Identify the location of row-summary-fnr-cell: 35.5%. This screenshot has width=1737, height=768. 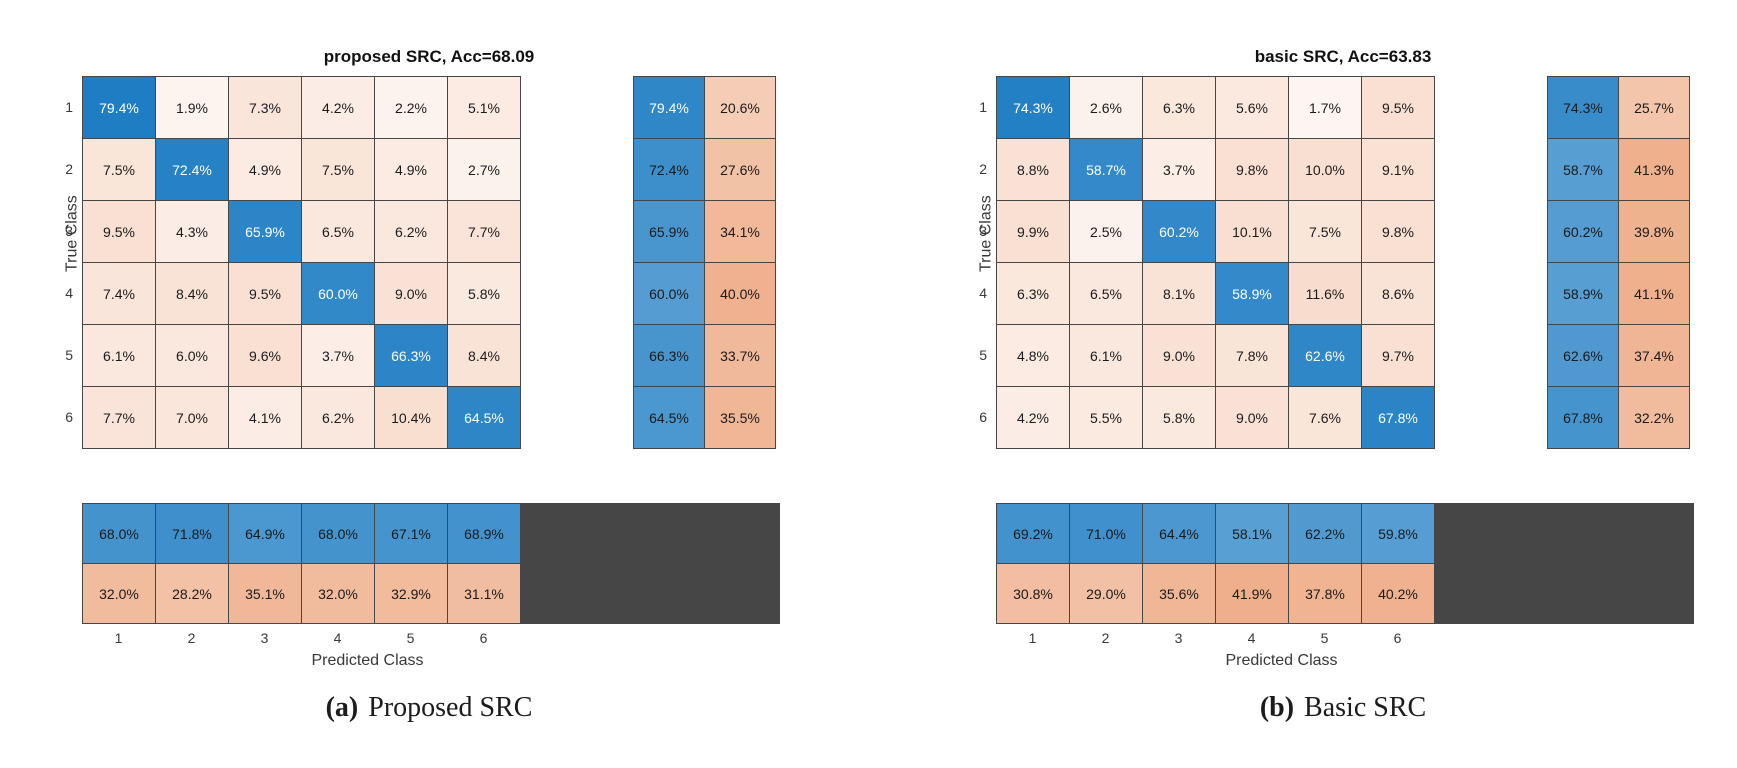
(740, 417).